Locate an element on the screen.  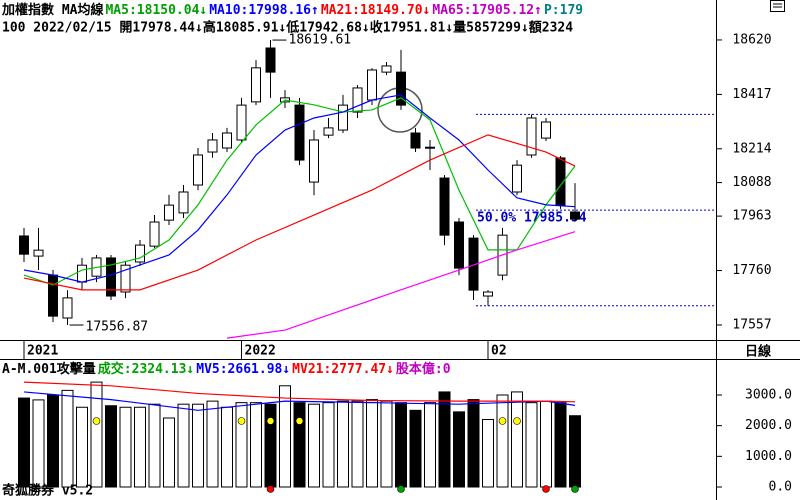
y-tick-label: 18417 is located at coordinates (751, 94).